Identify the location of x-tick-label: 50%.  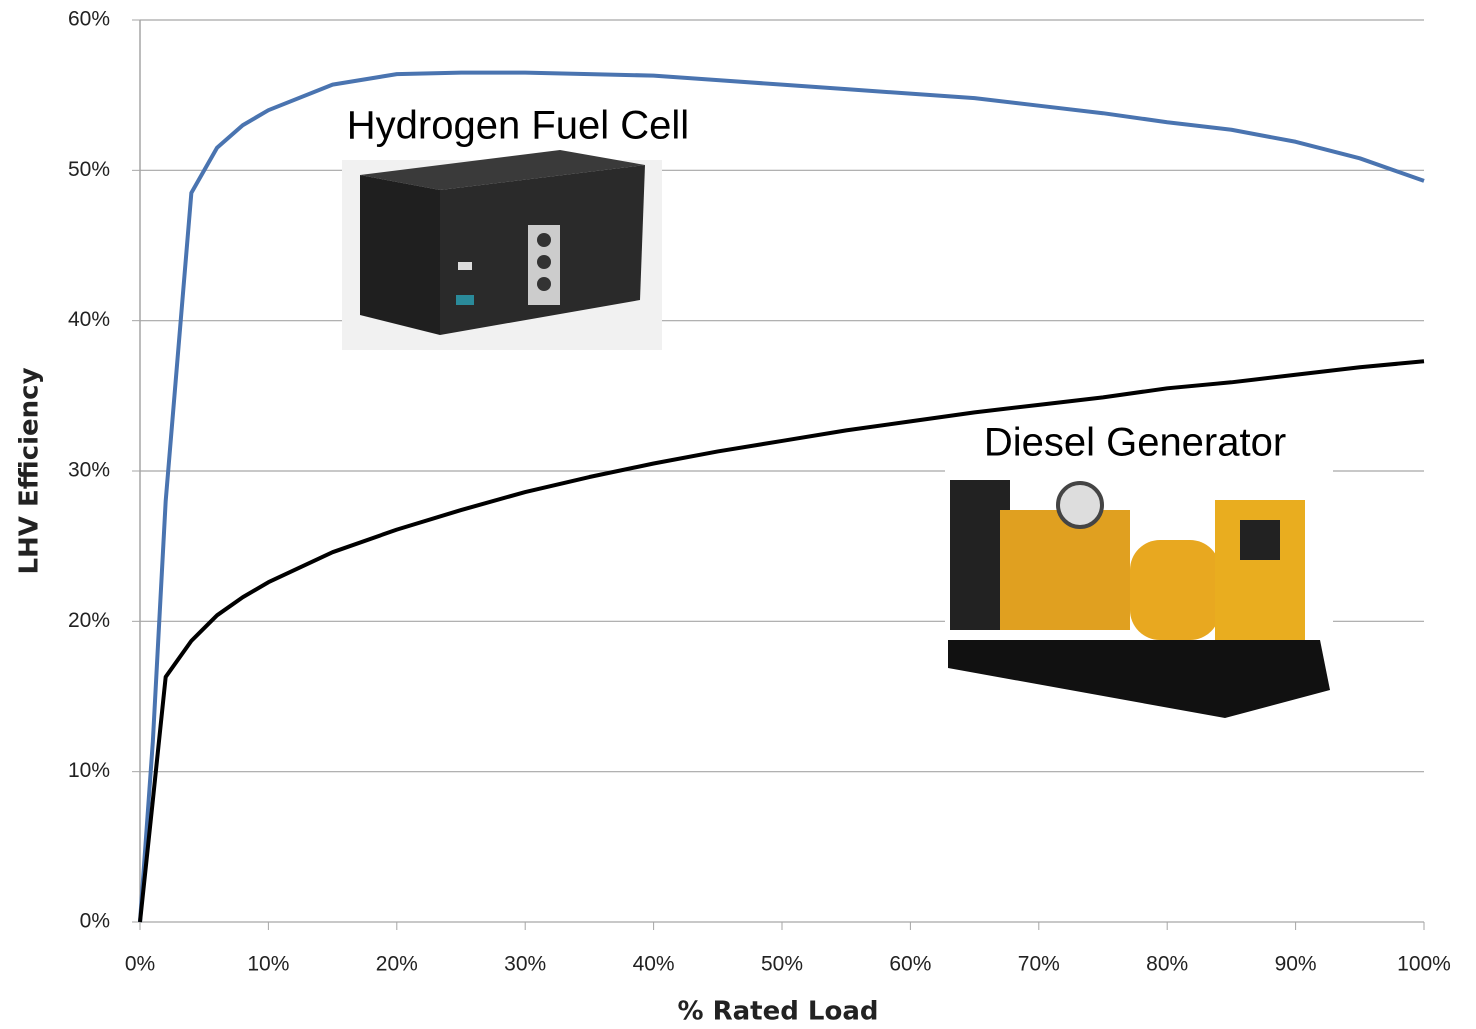
(782, 964).